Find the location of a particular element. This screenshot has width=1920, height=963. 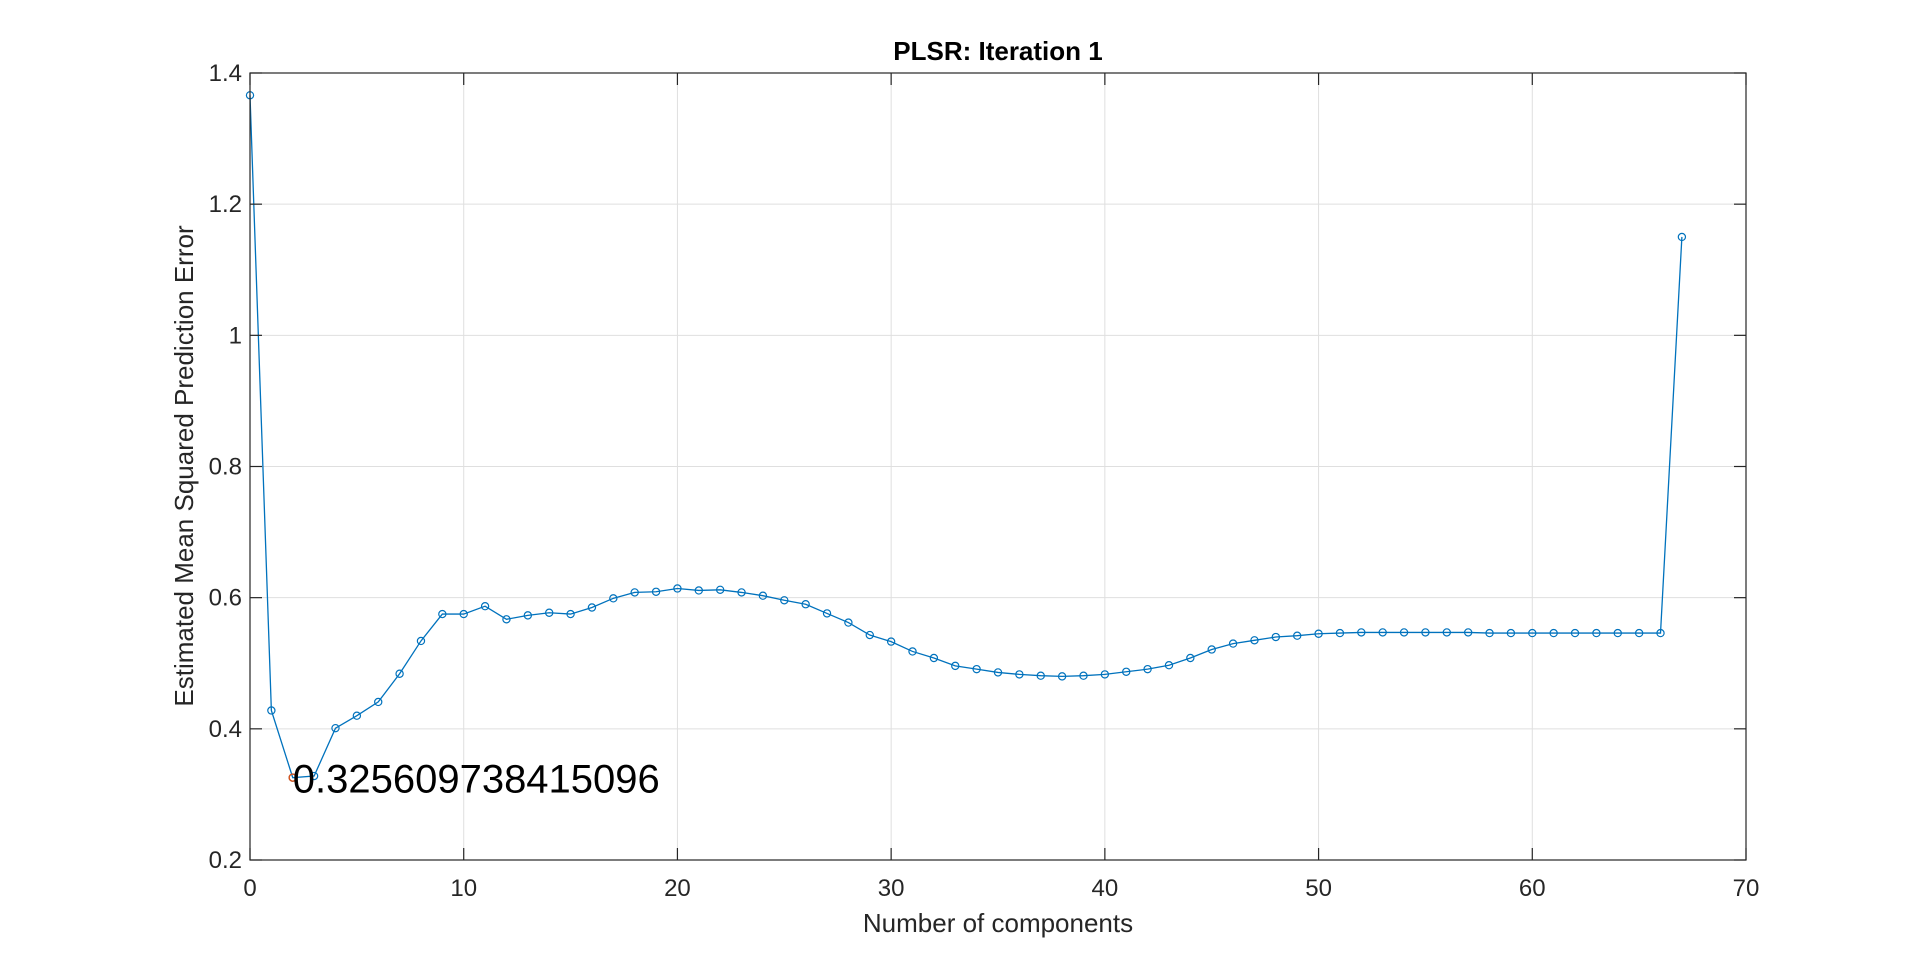

x-tick-label: 0 is located at coordinates (249, 888).